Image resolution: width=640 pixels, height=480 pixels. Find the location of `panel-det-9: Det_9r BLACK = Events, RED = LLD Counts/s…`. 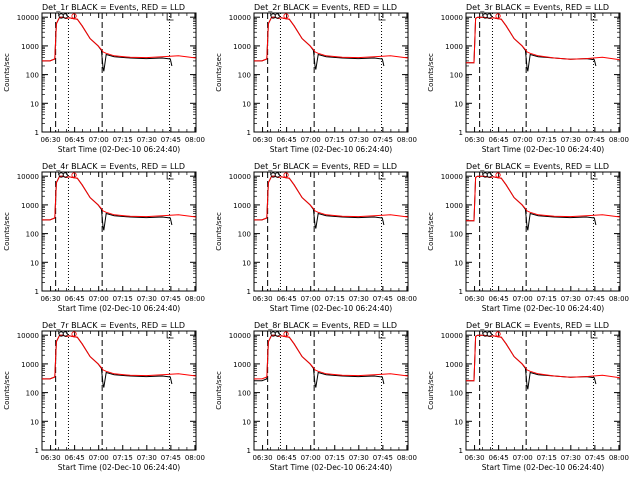

panel-det-9: Det_9r BLACK = Events, RED = LLD Counts/s… is located at coordinates (528, 396).